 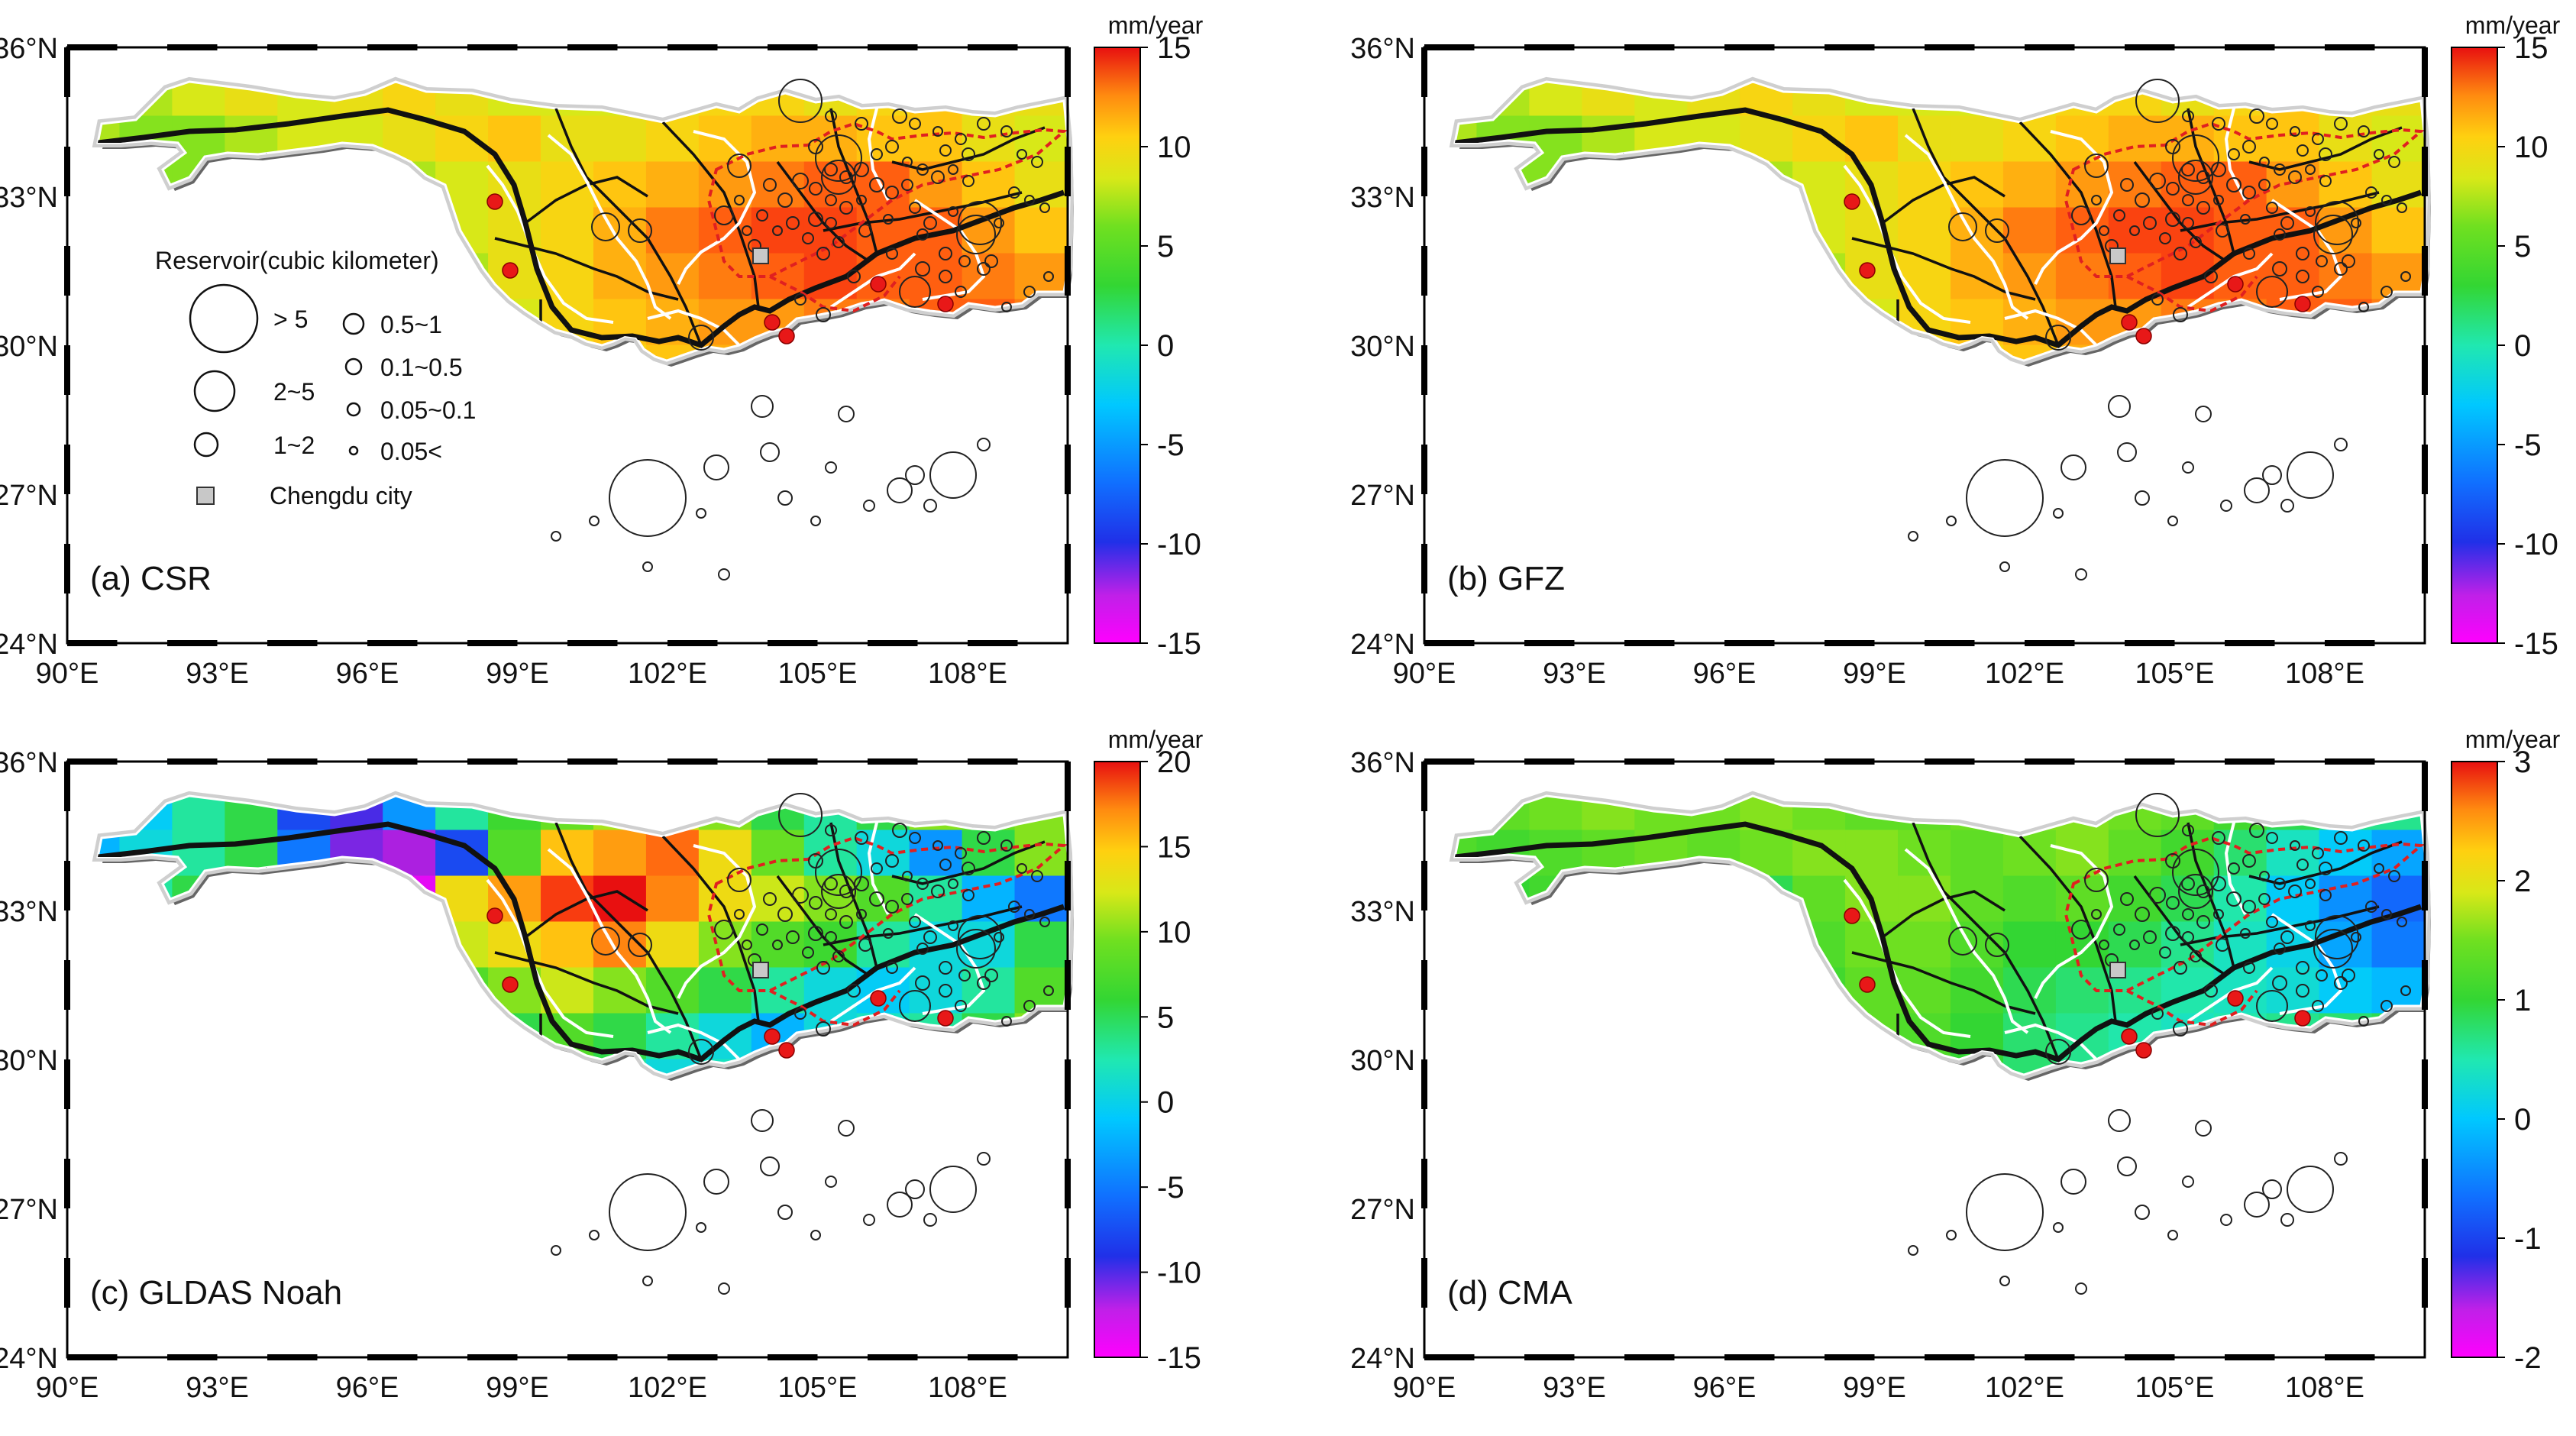 What do you see at coordinates (887, 200) in the screenshot?
I see `region-boundary-dashed` at bounding box center [887, 200].